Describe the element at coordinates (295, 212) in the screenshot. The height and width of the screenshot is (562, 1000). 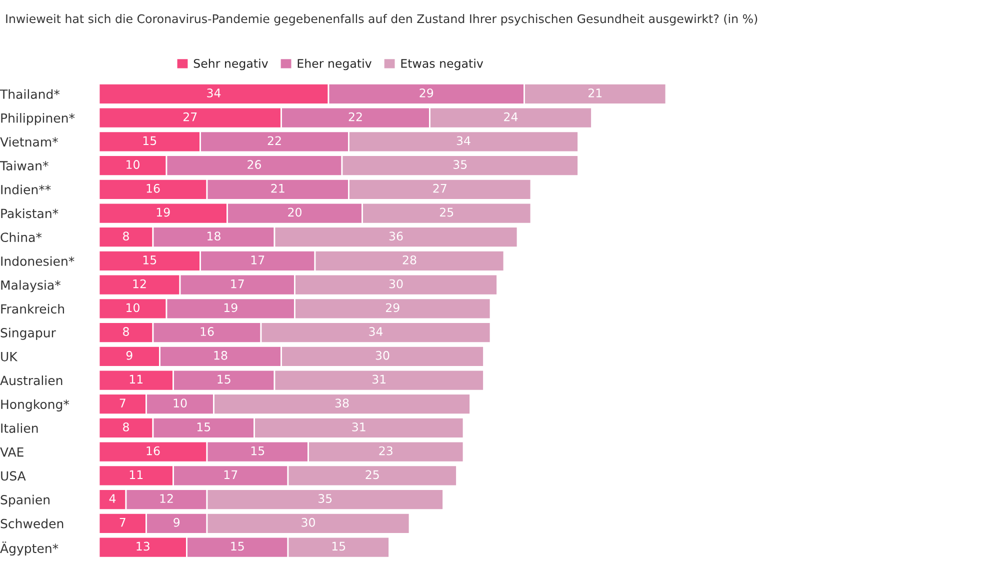
I see `data-label: 20` at that location.